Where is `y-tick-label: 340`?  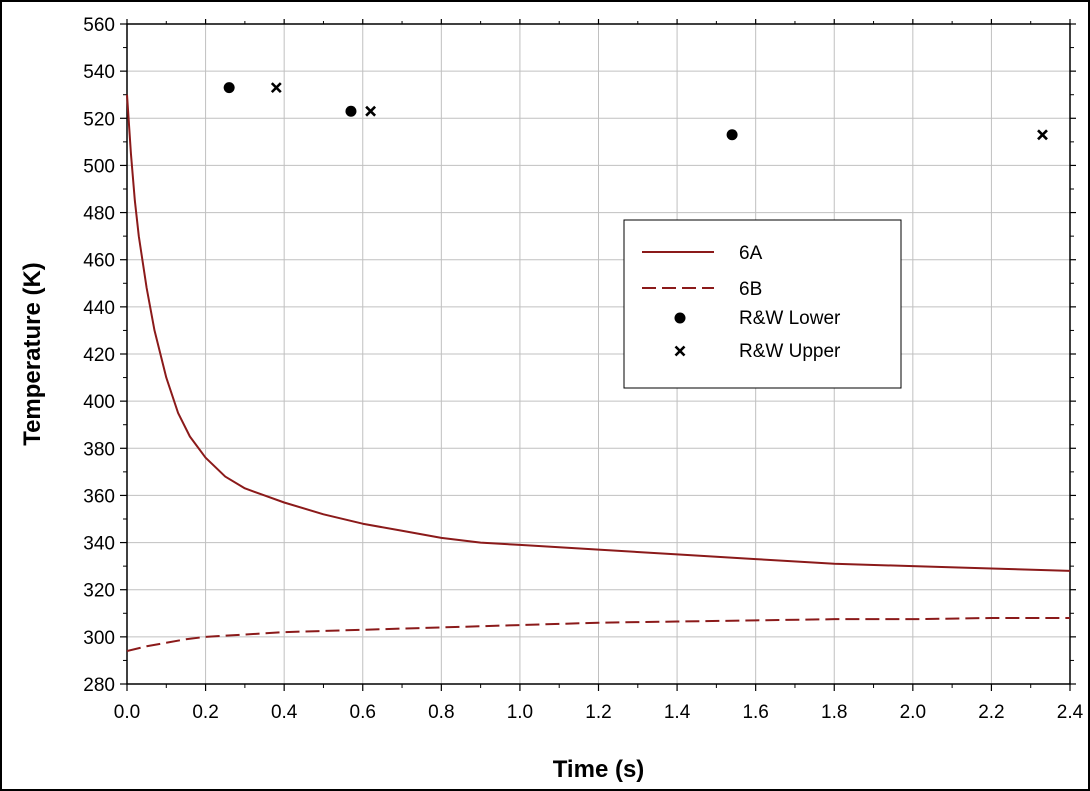
y-tick-label: 340 is located at coordinates (99, 544).